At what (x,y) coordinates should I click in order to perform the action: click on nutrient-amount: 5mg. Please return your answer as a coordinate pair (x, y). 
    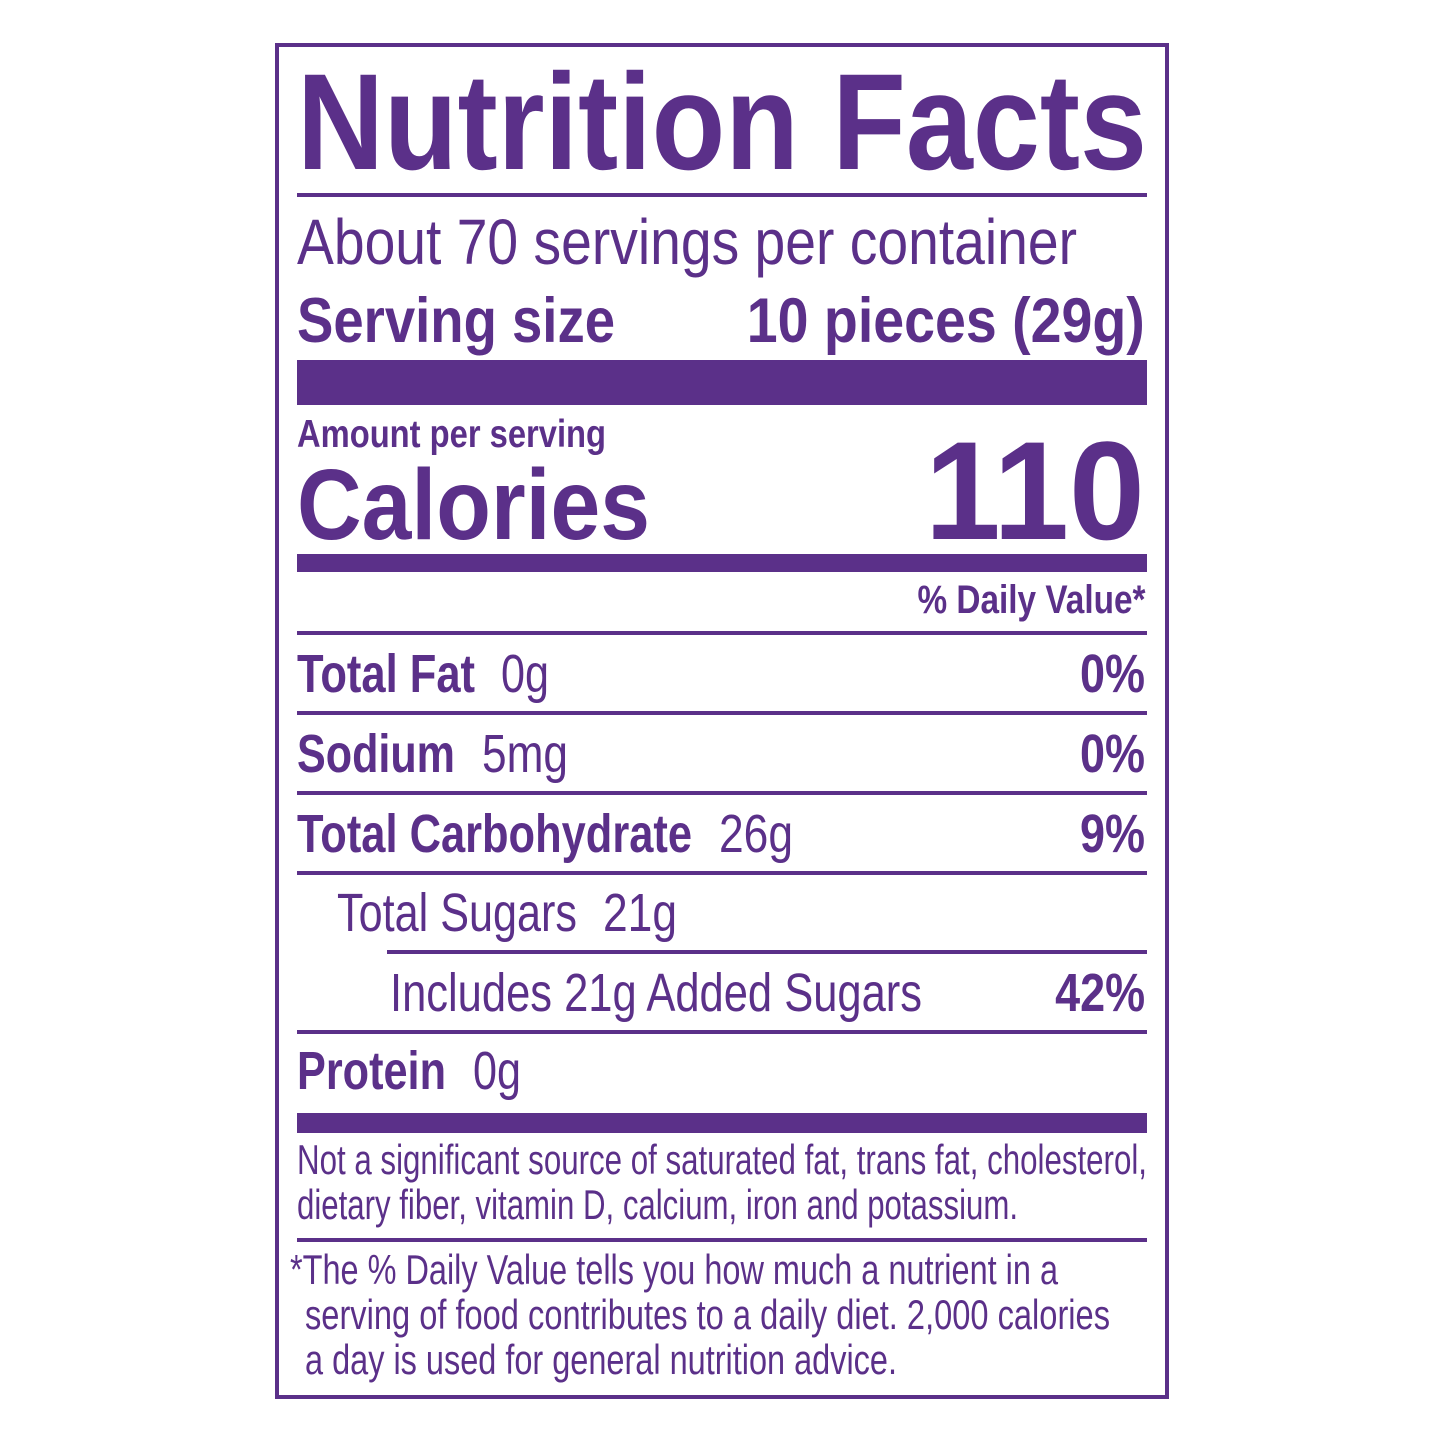
    Looking at the image, I should click on (525, 754).